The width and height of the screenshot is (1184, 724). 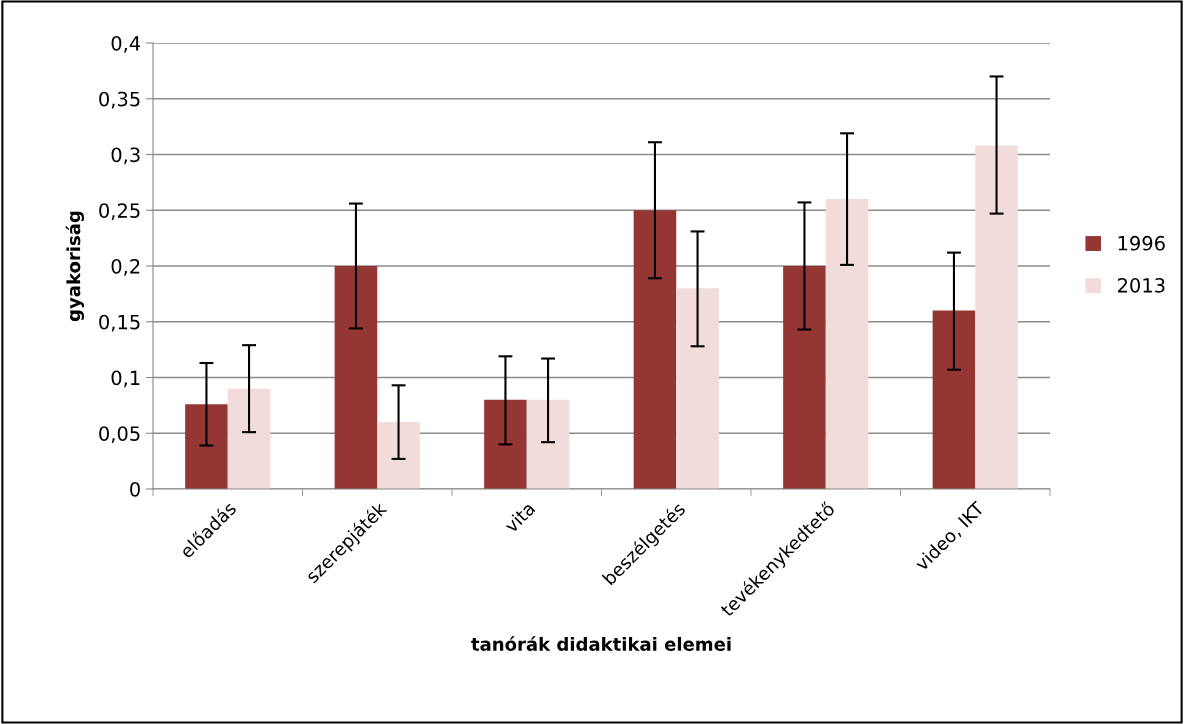 I want to click on y-tick-label: 0,3, so click(x=125, y=156).